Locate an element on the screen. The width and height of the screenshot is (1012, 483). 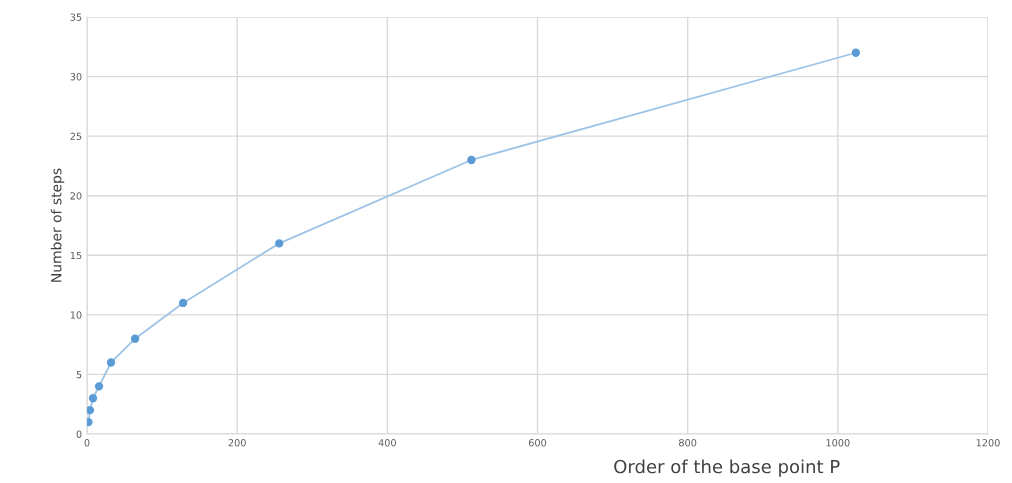
x-tick-label: 1200 is located at coordinates (988, 443).